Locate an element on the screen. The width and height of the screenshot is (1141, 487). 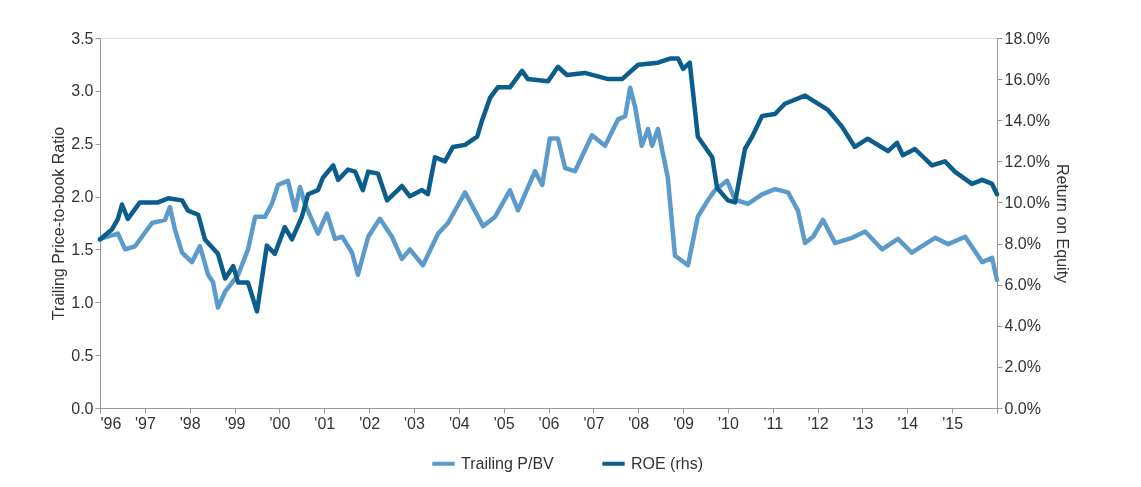
y2-tick-label: 16.0% is located at coordinates (1027, 79).